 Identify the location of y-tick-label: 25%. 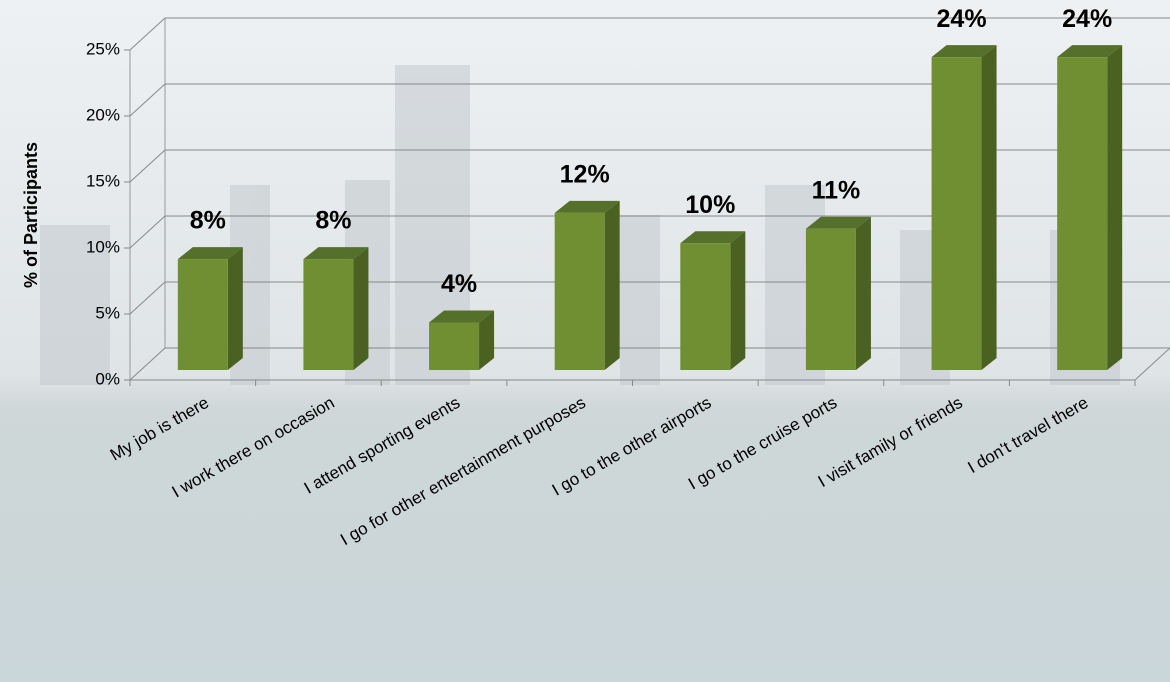
(103, 48).